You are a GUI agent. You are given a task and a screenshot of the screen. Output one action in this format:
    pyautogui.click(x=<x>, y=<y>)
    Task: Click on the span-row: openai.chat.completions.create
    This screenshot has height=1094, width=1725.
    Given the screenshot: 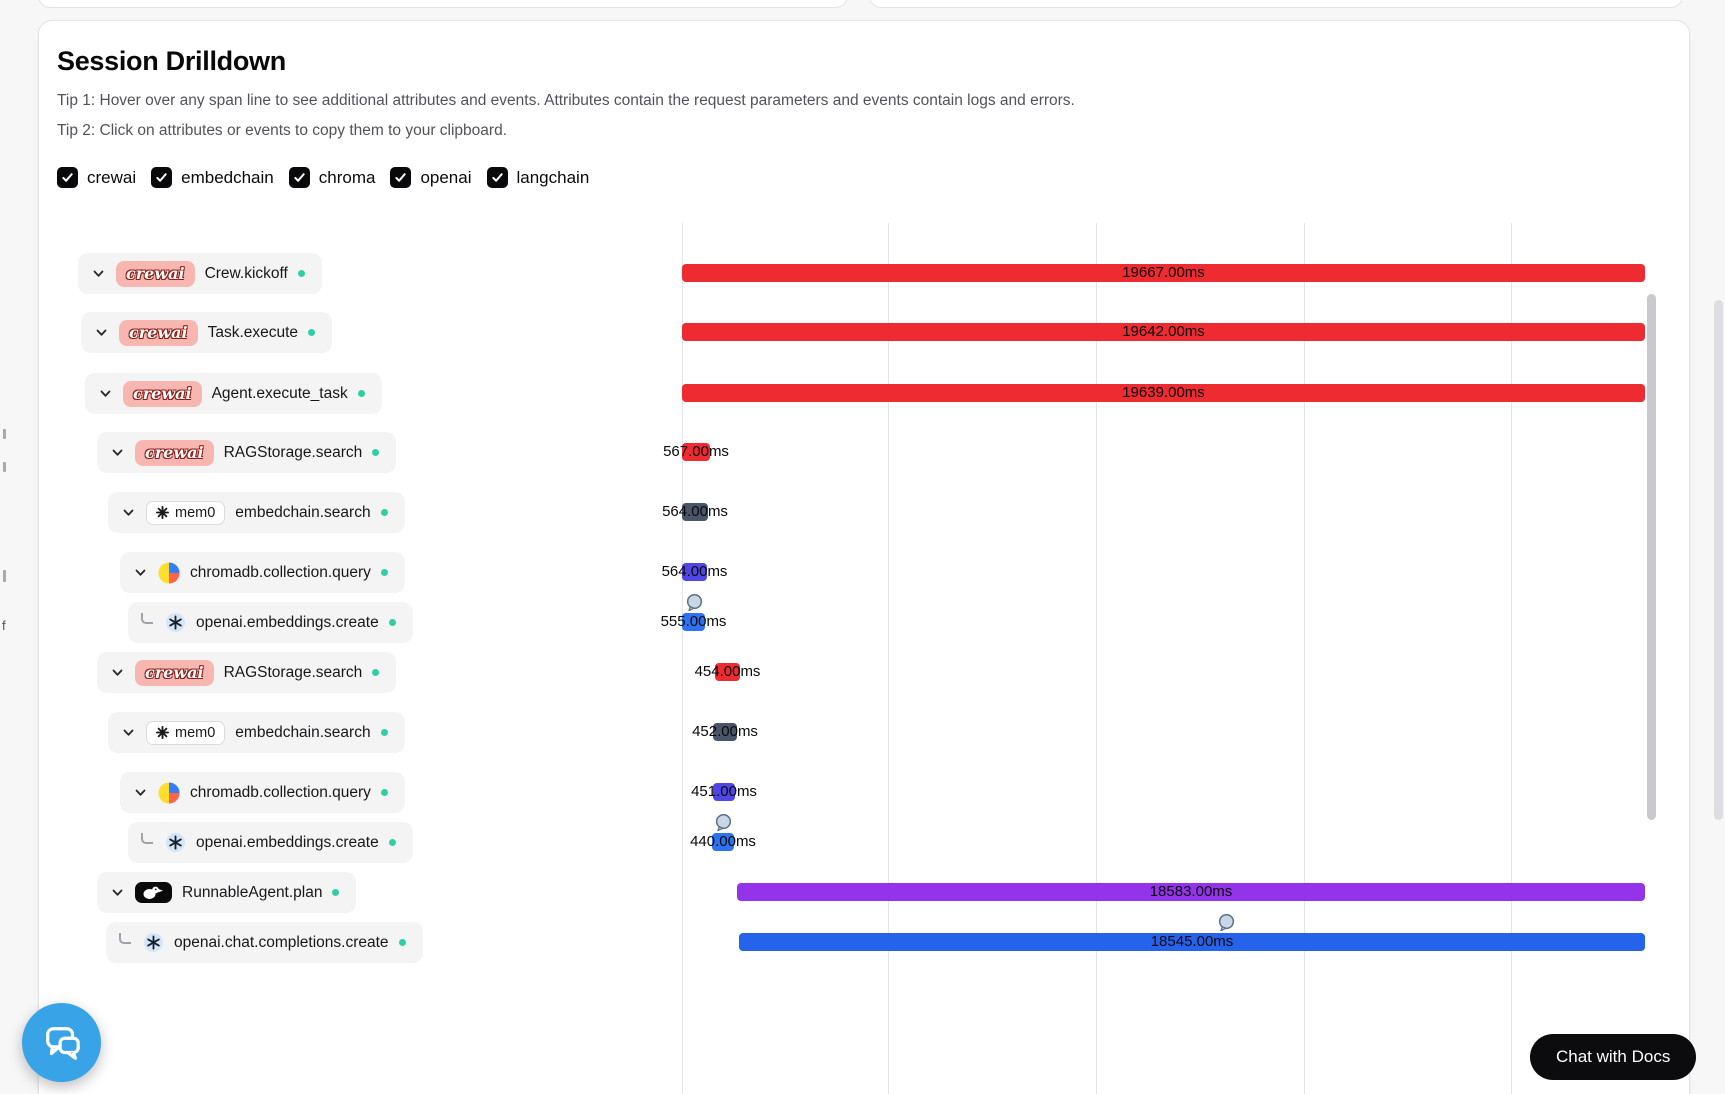 What is the action you would take?
    pyautogui.click(x=264, y=942)
    